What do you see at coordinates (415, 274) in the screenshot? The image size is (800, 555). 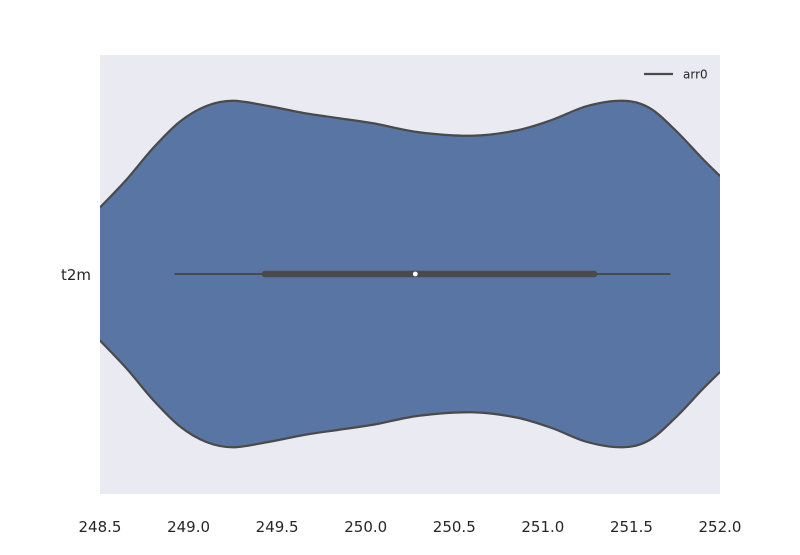 I see `violin-median-dot-t2m` at bounding box center [415, 274].